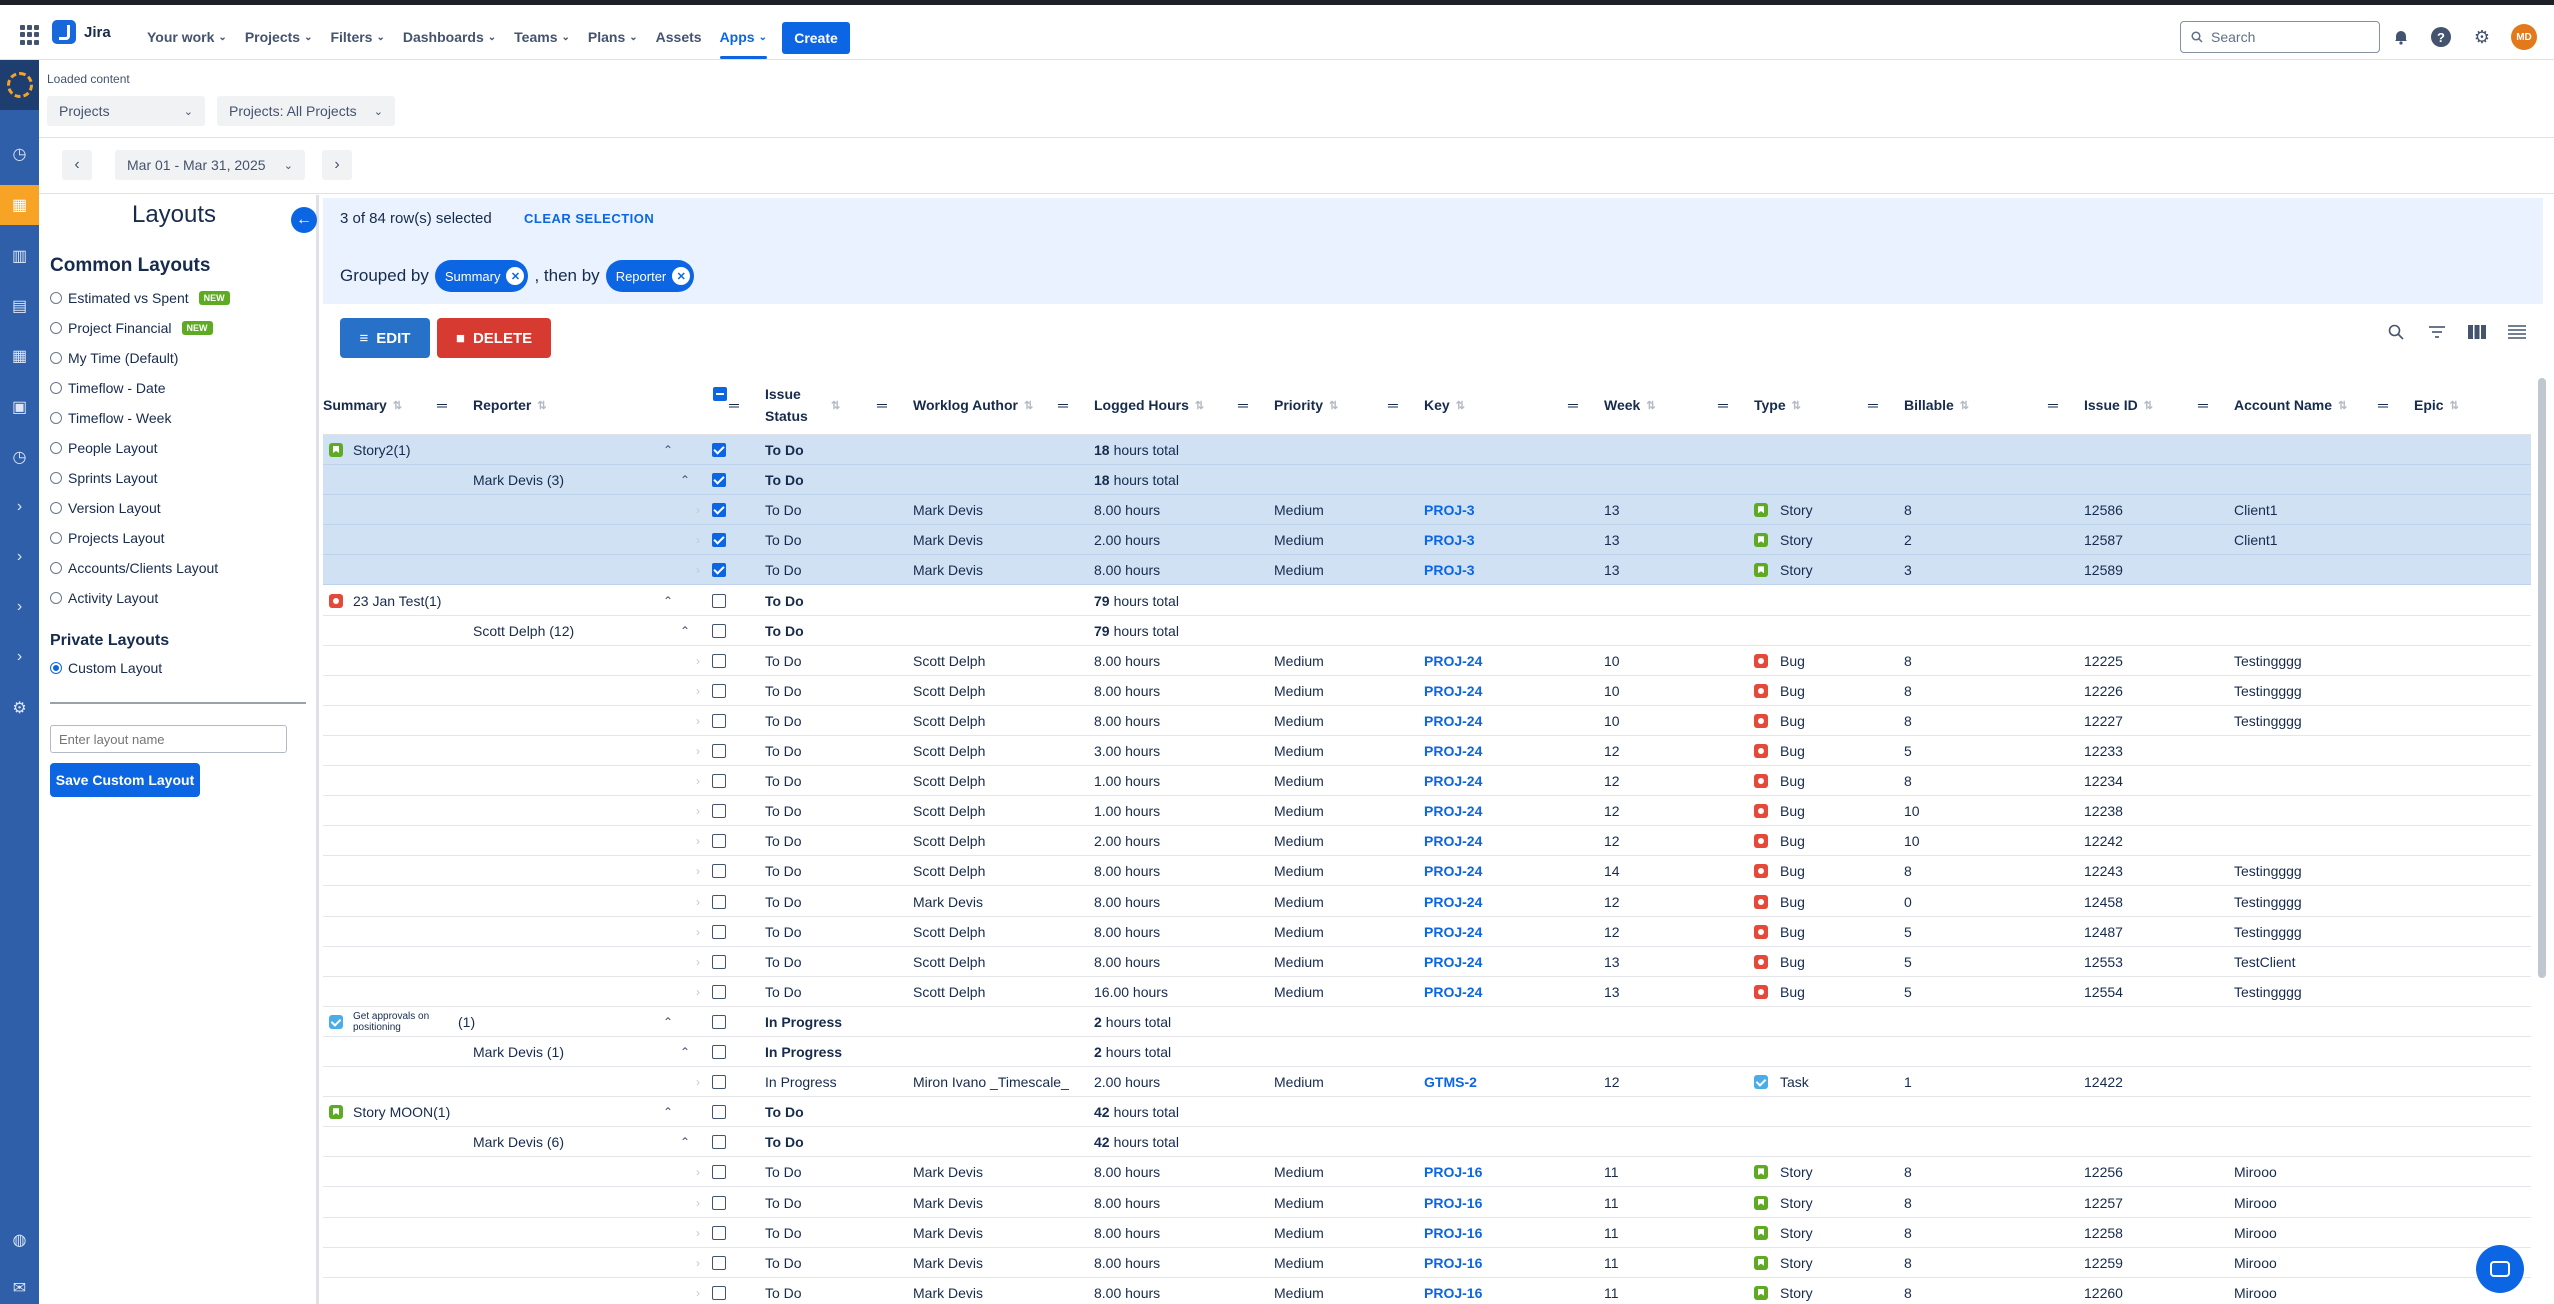 The width and height of the screenshot is (2554, 1304). Describe the element at coordinates (481, 276) in the screenshot. I see `group-chip-summary: Summary ✕` at that location.